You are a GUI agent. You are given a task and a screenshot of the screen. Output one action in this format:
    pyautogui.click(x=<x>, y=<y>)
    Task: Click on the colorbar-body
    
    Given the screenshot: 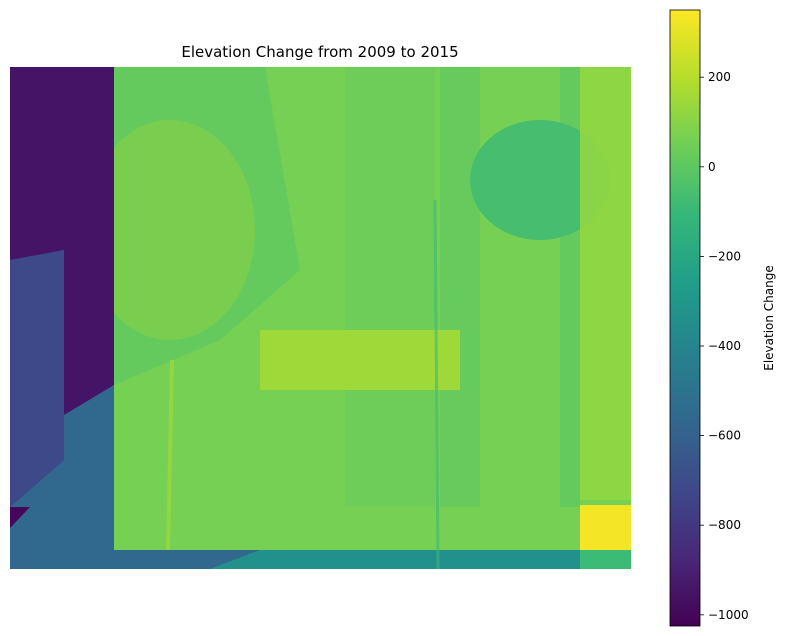 What is the action you would take?
    pyautogui.click(x=685, y=318)
    